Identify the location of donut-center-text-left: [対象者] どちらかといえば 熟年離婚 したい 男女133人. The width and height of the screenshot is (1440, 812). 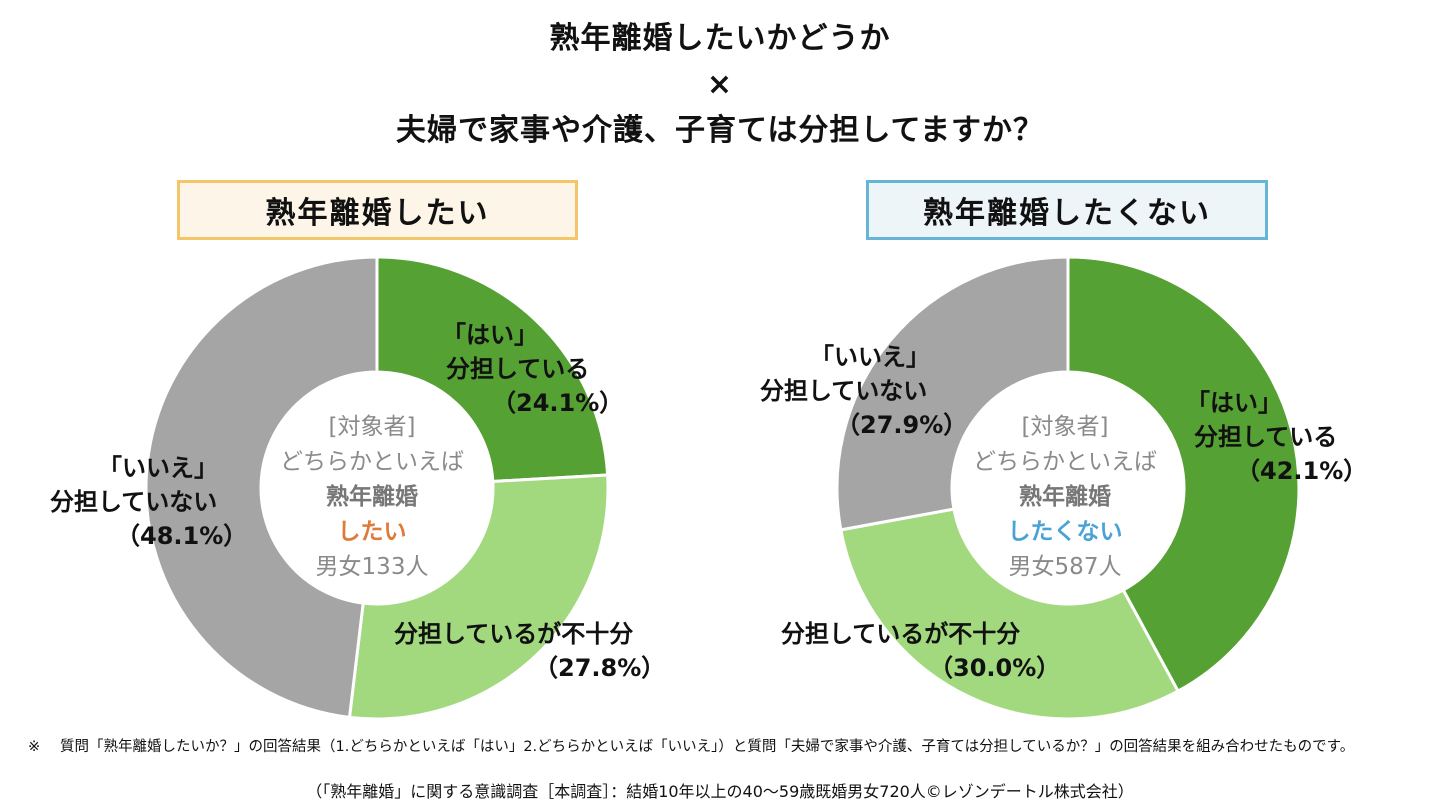
(372, 497).